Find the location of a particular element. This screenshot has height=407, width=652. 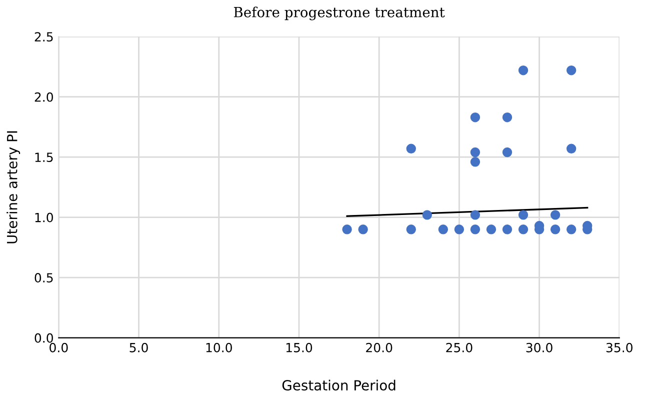

y-axis-title: Uterine artery PI is located at coordinates (13, 187).